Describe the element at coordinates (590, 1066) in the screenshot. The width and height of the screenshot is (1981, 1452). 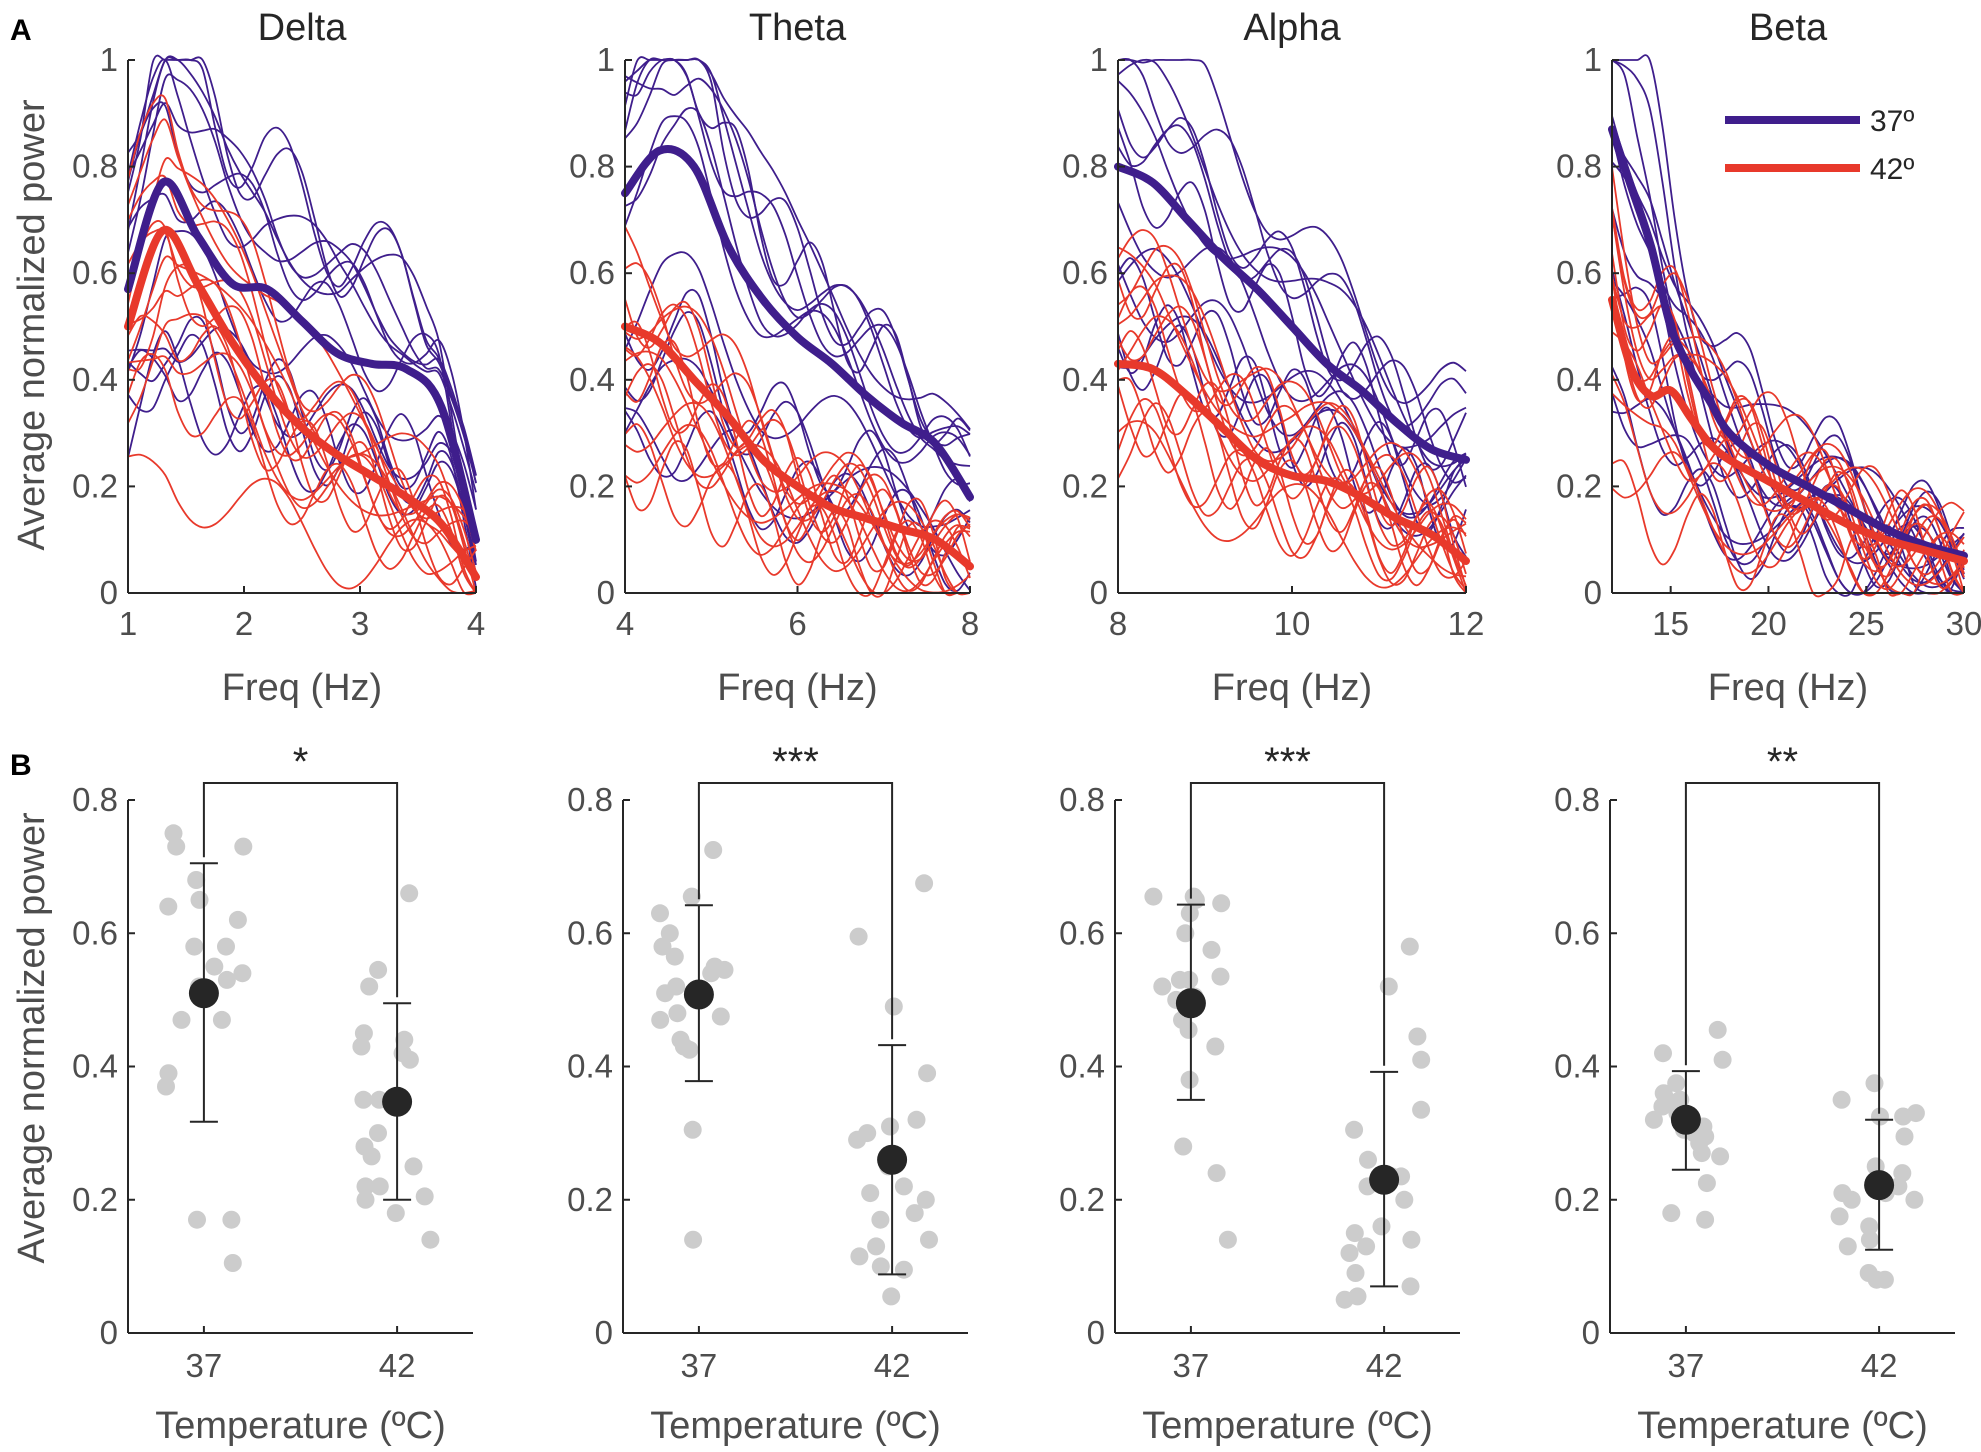
I see `y-tick-label: 0.4` at that location.